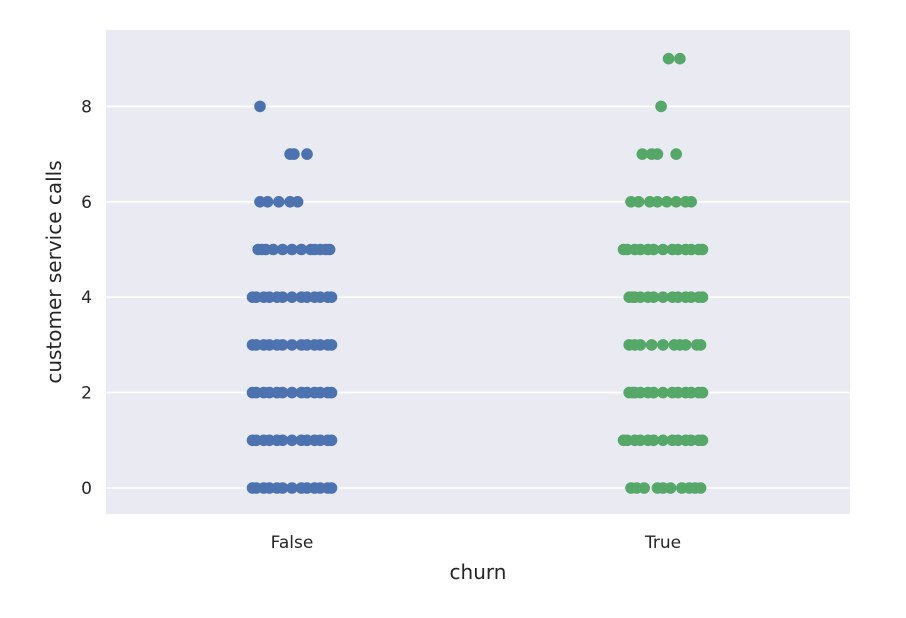 The width and height of the screenshot is (906, 618). I want to click on x-axis-label: churn, so click(478, 572).